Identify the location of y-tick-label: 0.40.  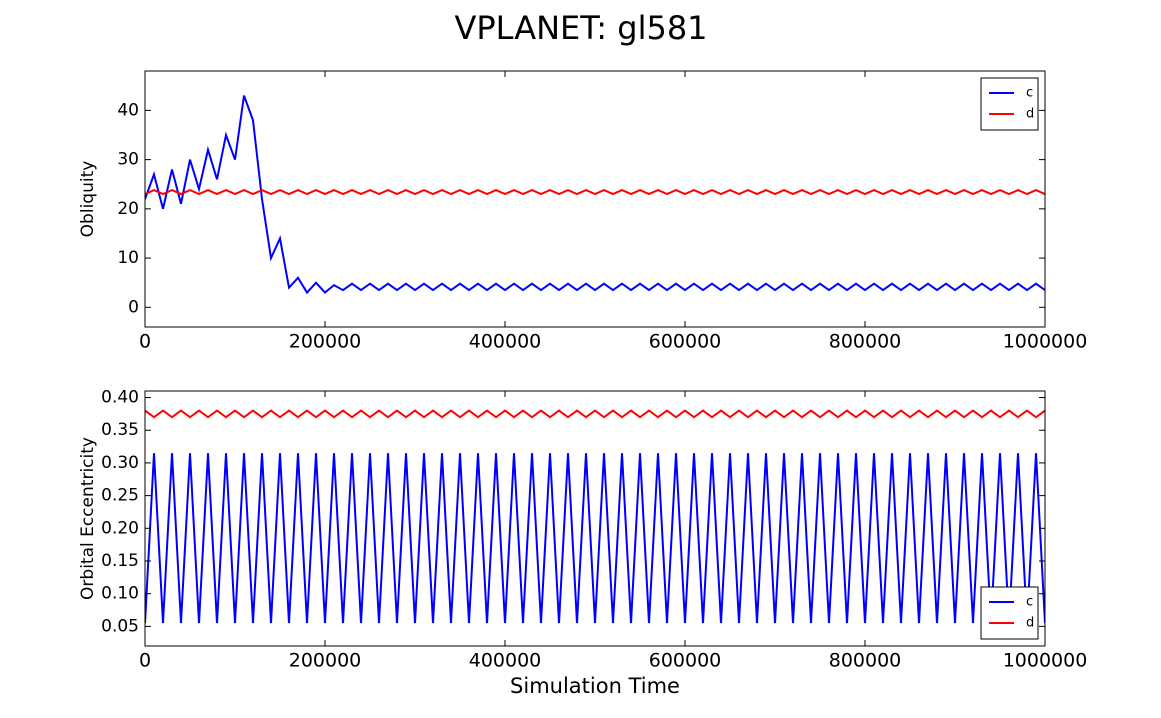
(120, 398).